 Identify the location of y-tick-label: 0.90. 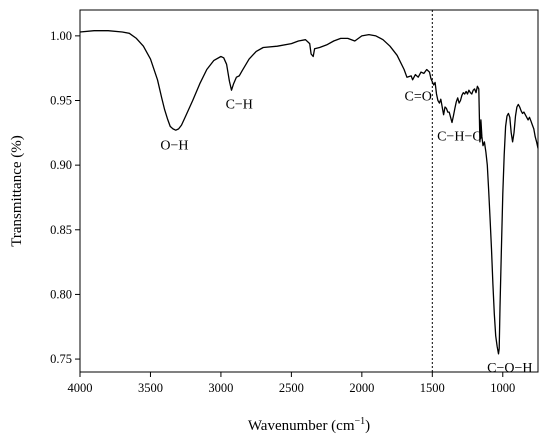
(61, 165).